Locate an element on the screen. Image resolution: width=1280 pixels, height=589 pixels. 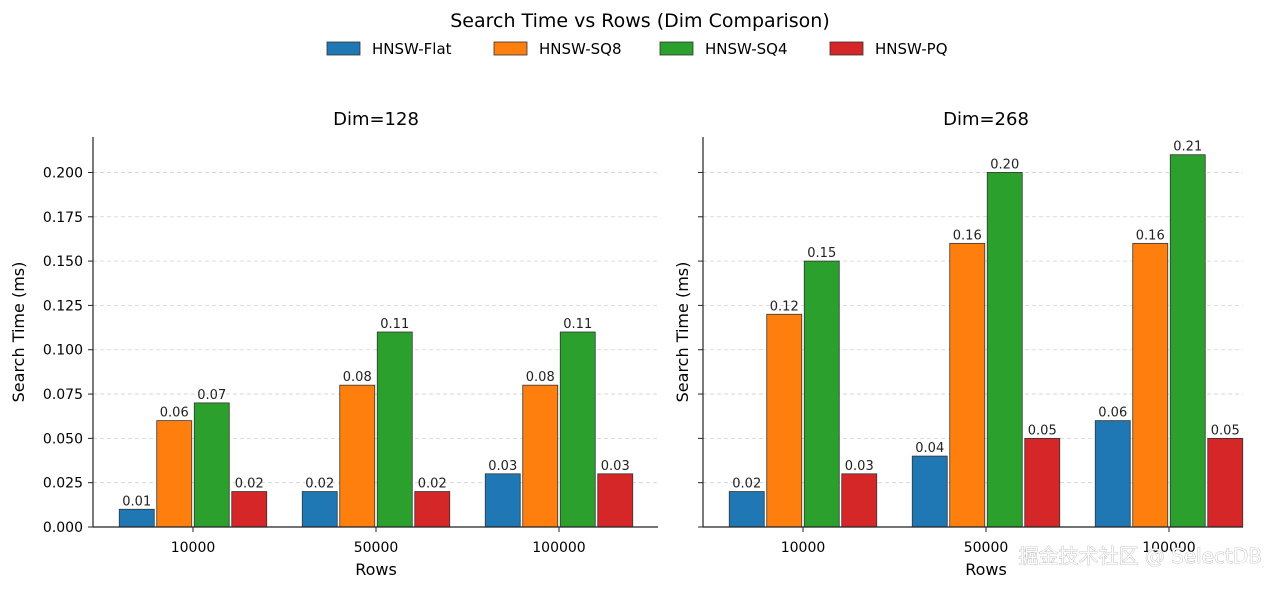
subplot-title: Dim=268 is located at coordinates (986, 119).